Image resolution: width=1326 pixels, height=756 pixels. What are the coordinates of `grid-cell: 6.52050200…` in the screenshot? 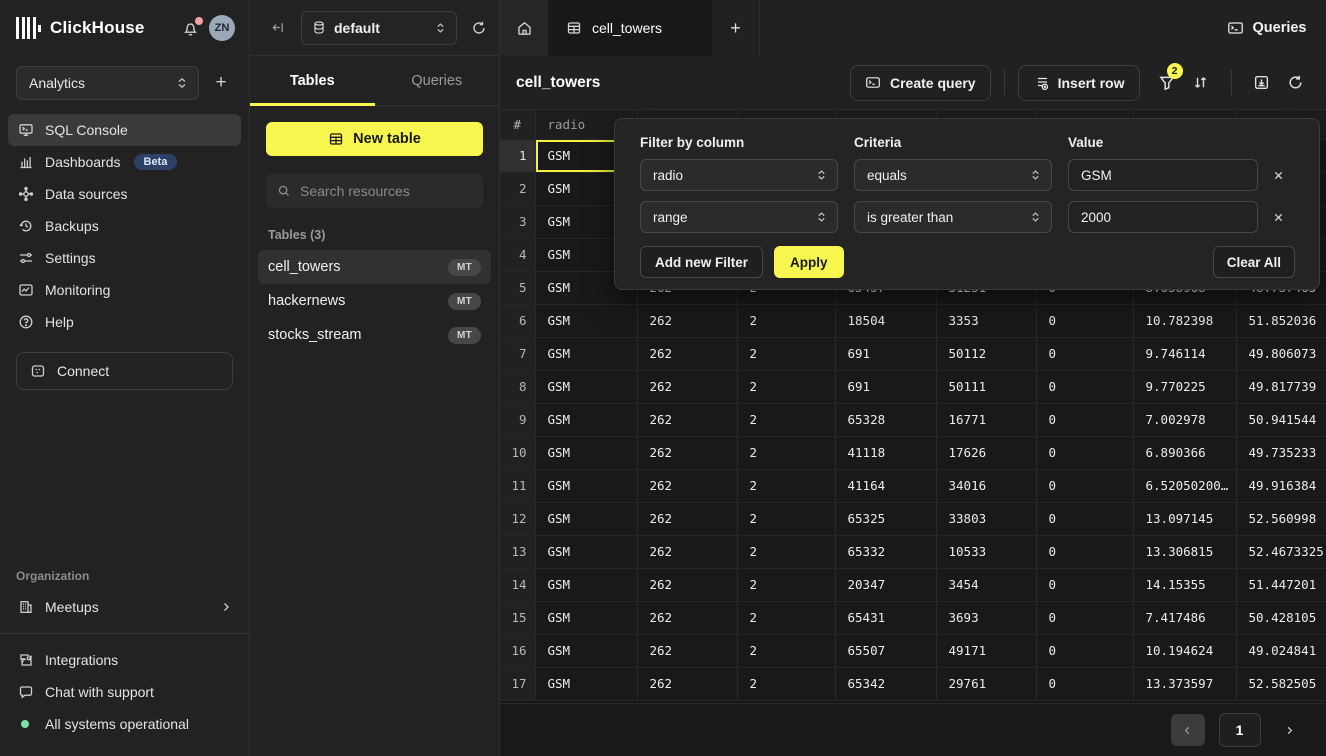 It's located at (1185, 486).